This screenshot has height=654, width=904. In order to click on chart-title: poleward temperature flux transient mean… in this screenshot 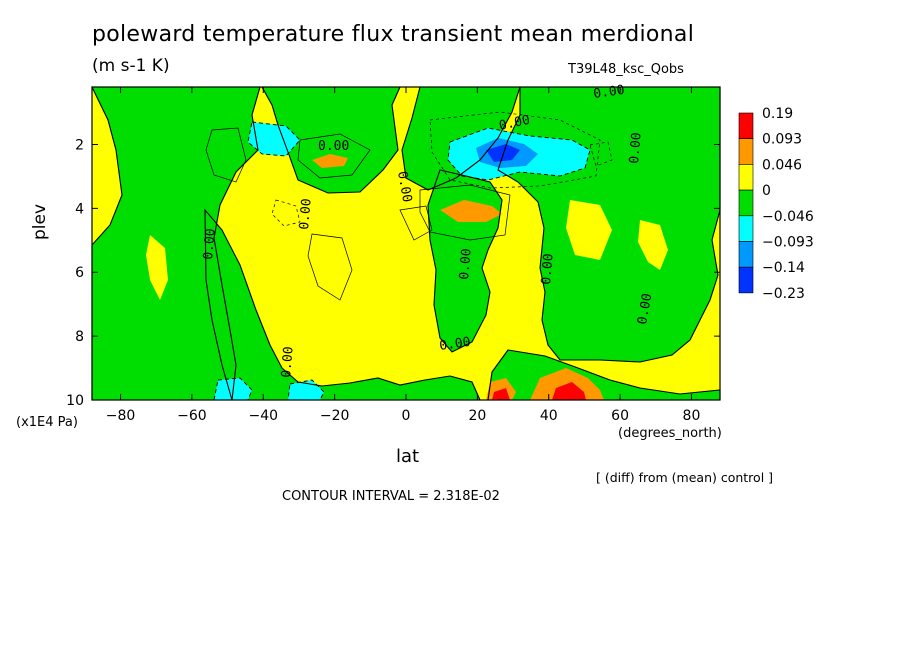, I will do `click(393, 34)`.